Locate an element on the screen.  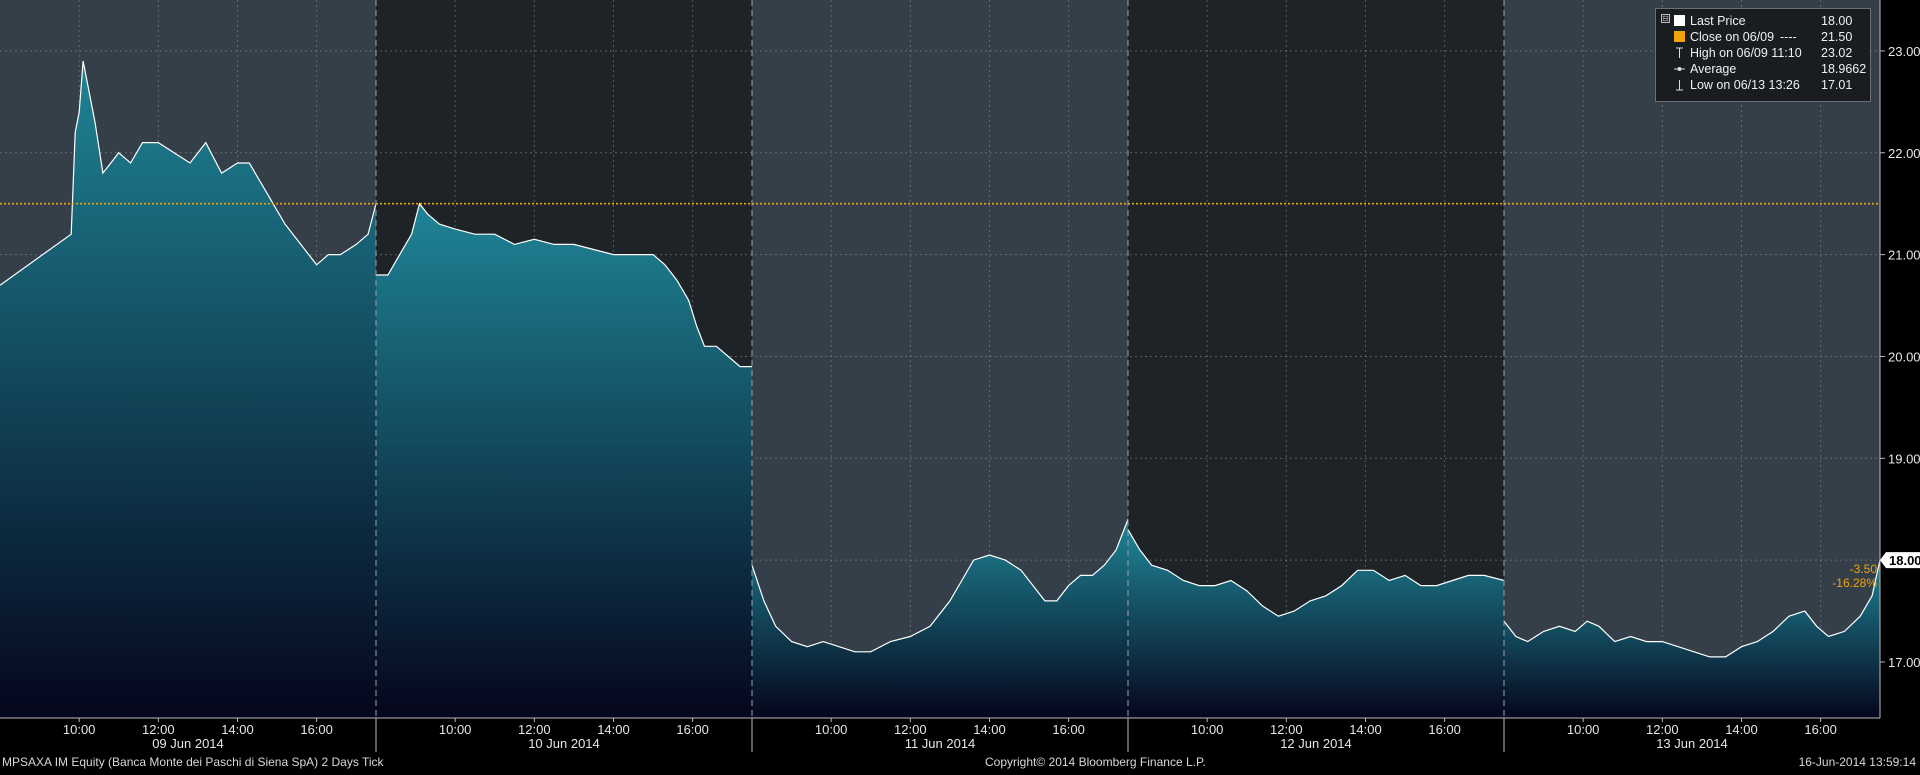
legend-label: Last Price is located at coordinates (1718, 21).